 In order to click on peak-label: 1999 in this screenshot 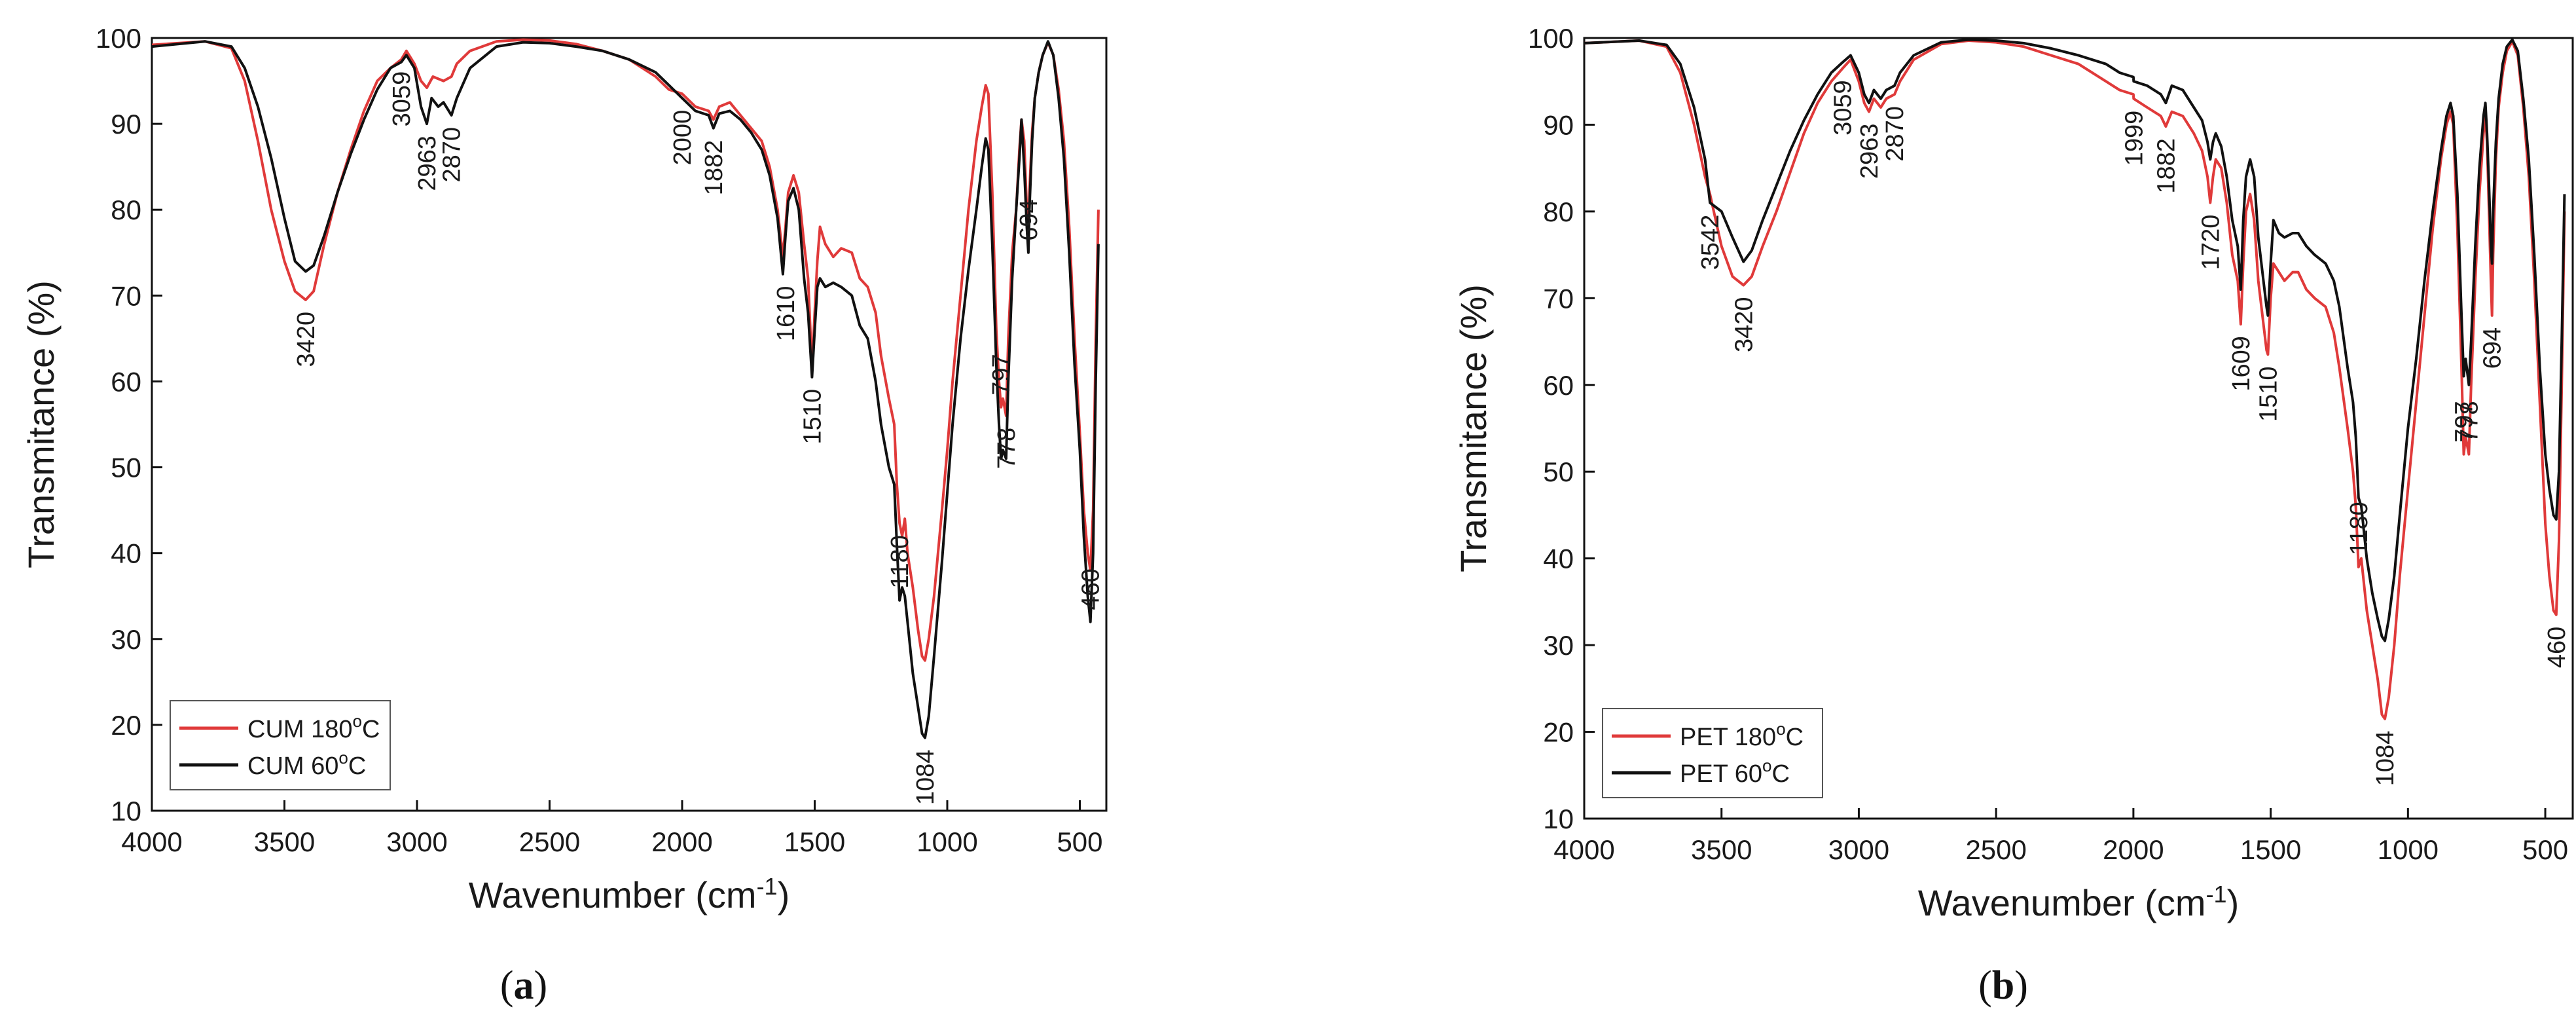, I will do `click(2134, 138)`.